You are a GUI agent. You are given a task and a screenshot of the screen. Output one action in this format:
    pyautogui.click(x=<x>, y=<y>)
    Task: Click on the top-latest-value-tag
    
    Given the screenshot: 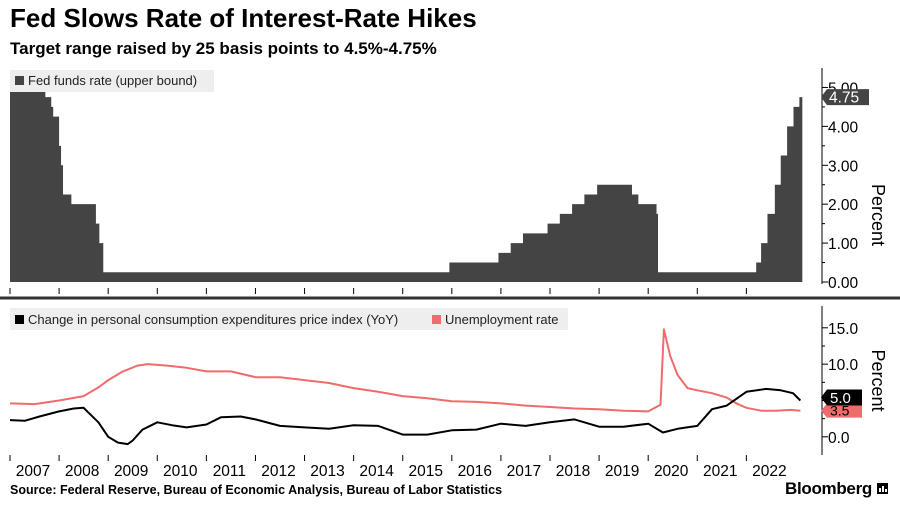 What is the action you would take?
    pyautogui.click(x=845, y=97)
    